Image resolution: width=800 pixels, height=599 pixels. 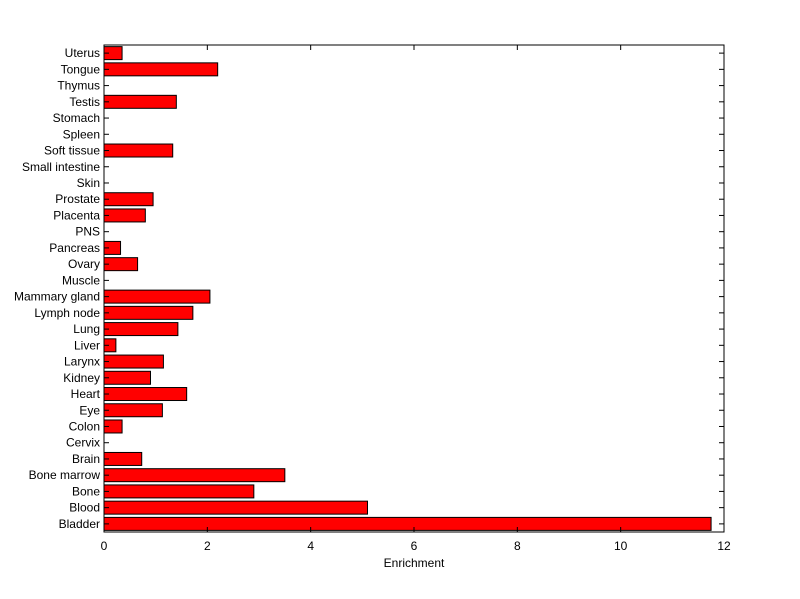 I want to click on bar-bladder, so click(x=407, y=523).